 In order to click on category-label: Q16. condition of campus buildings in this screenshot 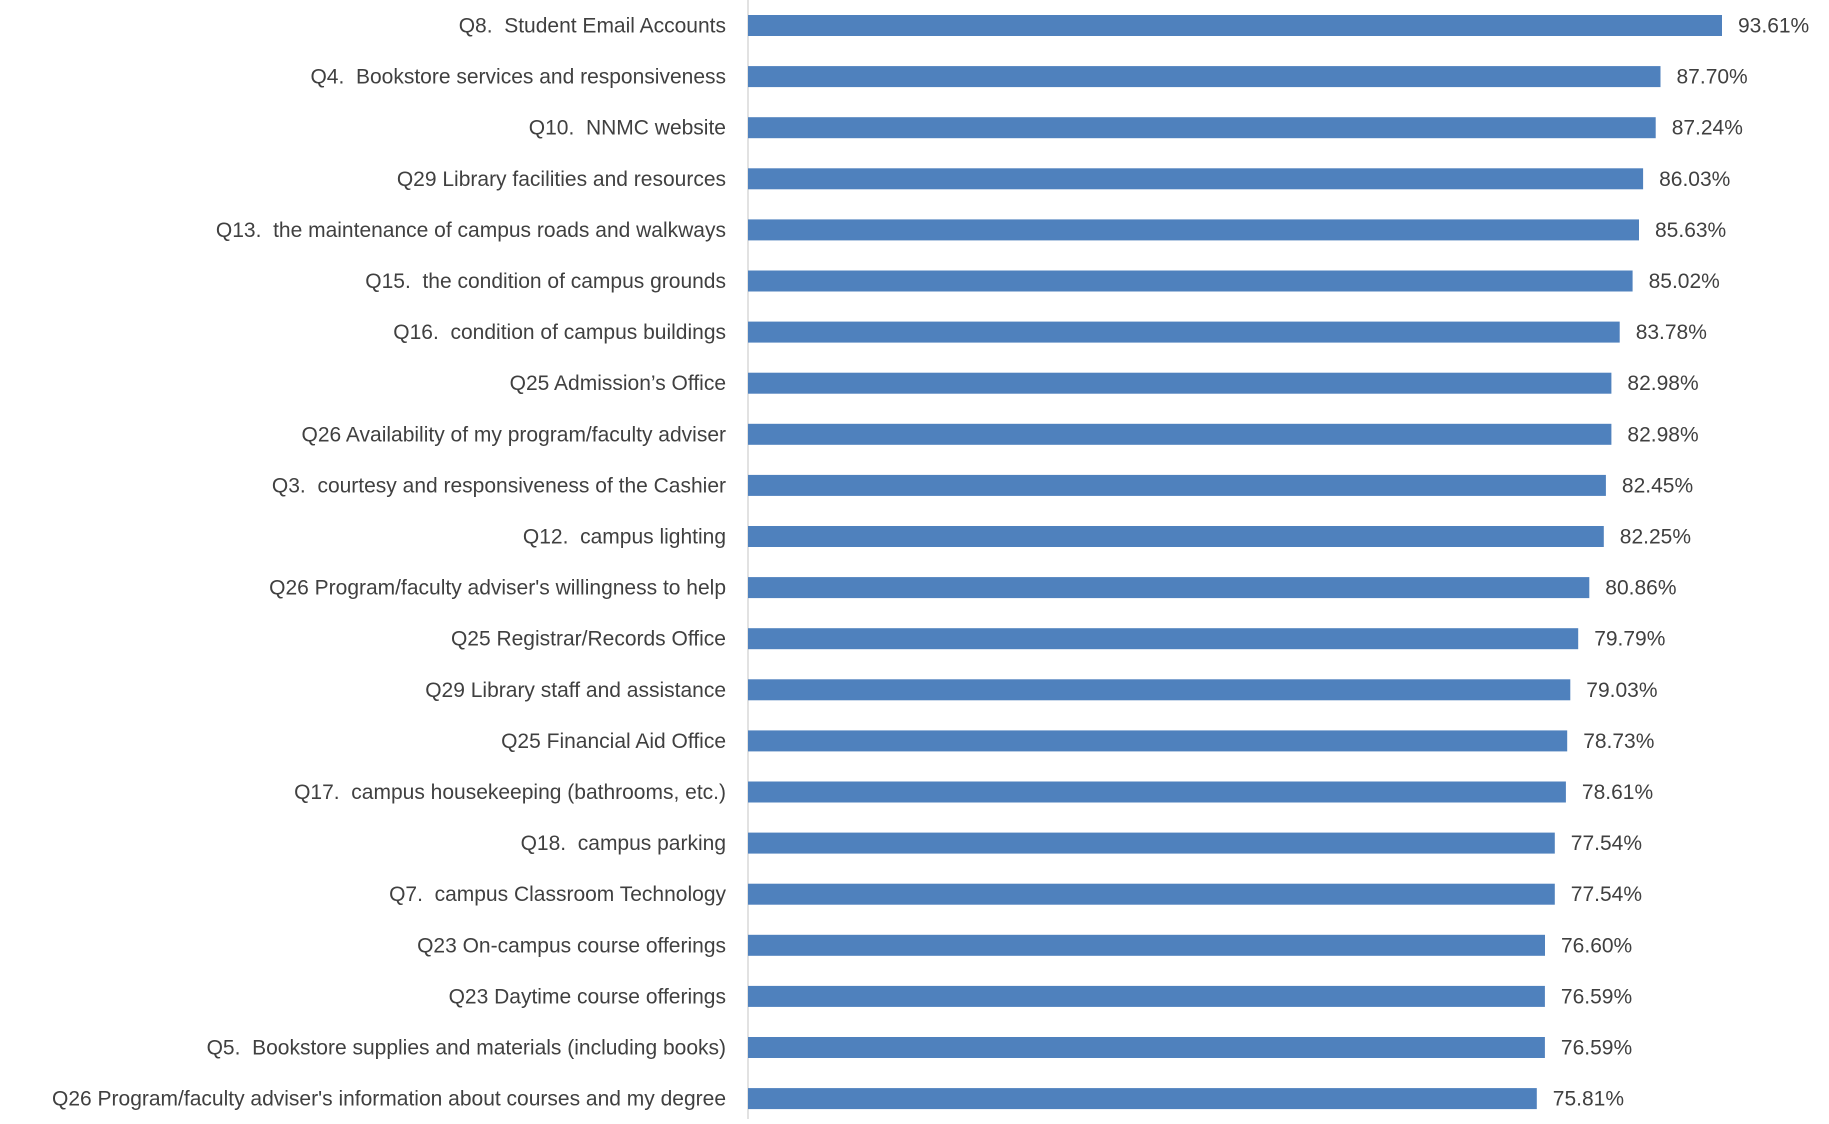, I will do `click(559, 332)`.